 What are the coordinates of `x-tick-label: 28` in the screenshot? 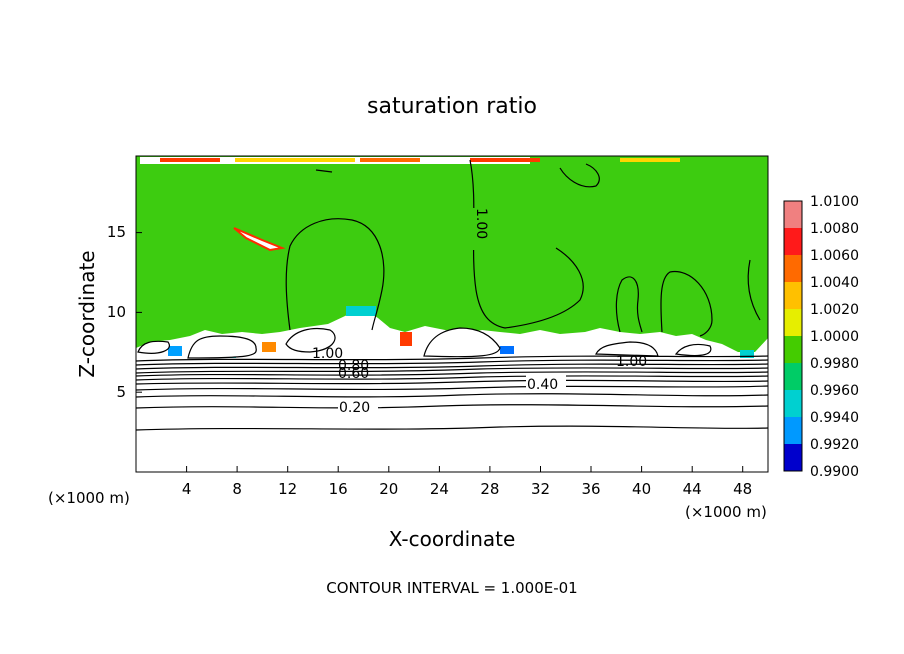 It's located at (489, 489).